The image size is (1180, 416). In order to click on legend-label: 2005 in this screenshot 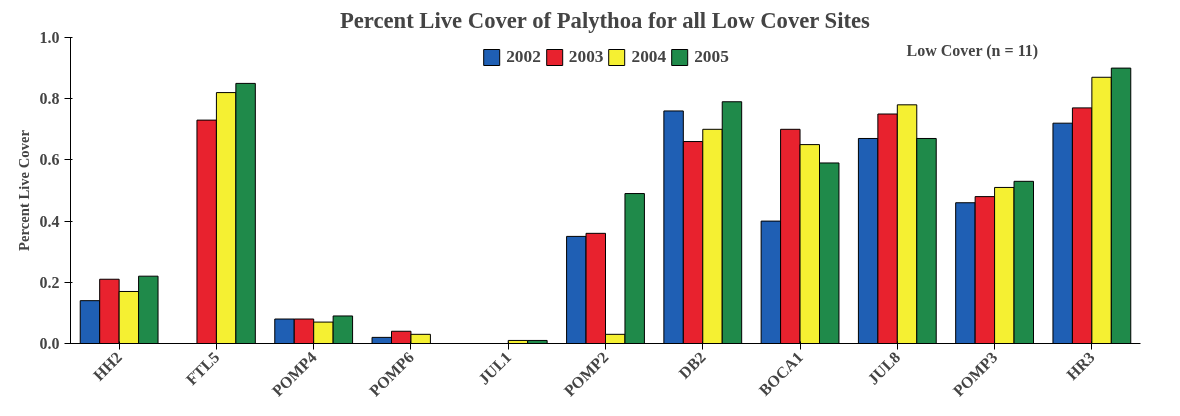, I will do `click(711, 57)`.